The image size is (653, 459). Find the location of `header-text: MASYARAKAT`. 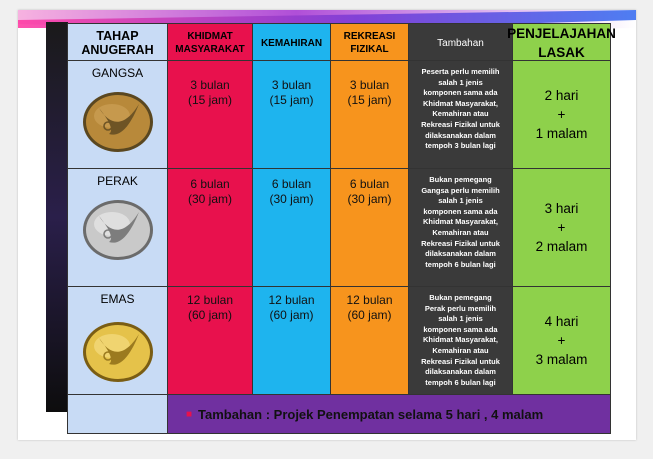

header-text: MASYARAKAT is located at coordinates (210, 49).